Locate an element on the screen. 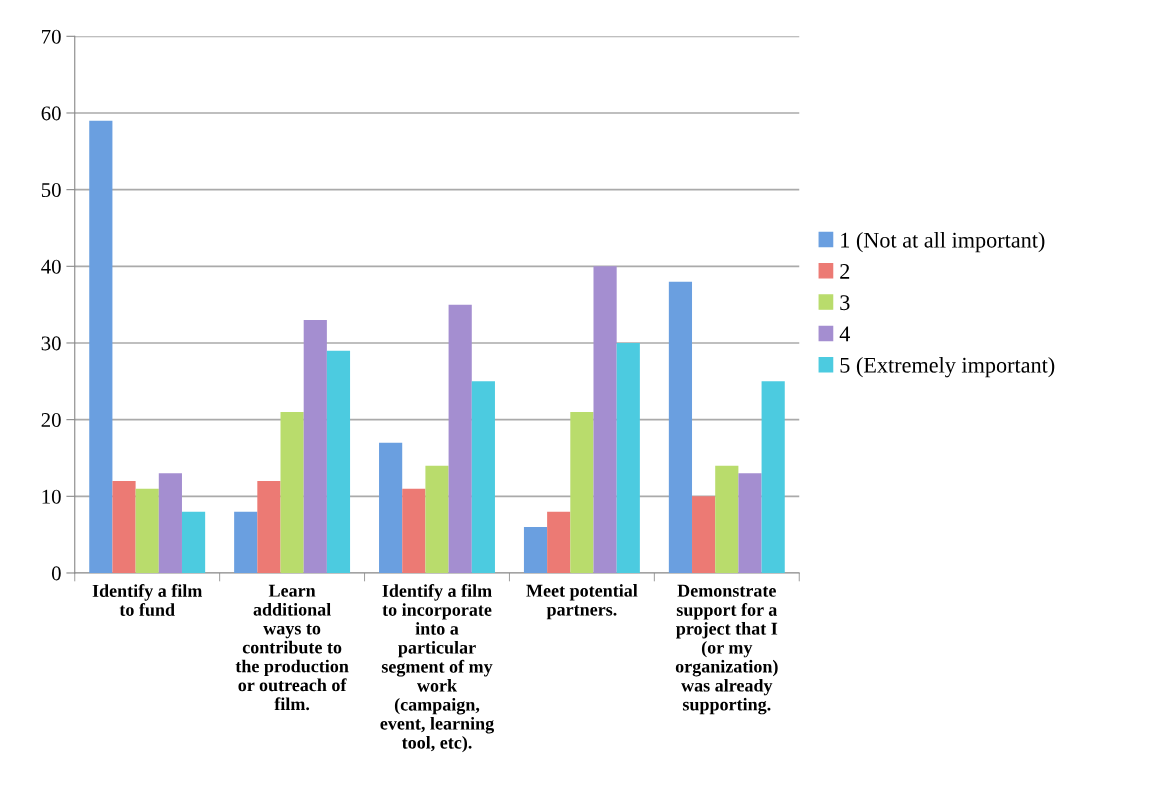 This screenshot has width=1150, height=807. x-tick-label: Learn additional ways to contribute to the production or outreach of film. is located at coordinates (292, 647).